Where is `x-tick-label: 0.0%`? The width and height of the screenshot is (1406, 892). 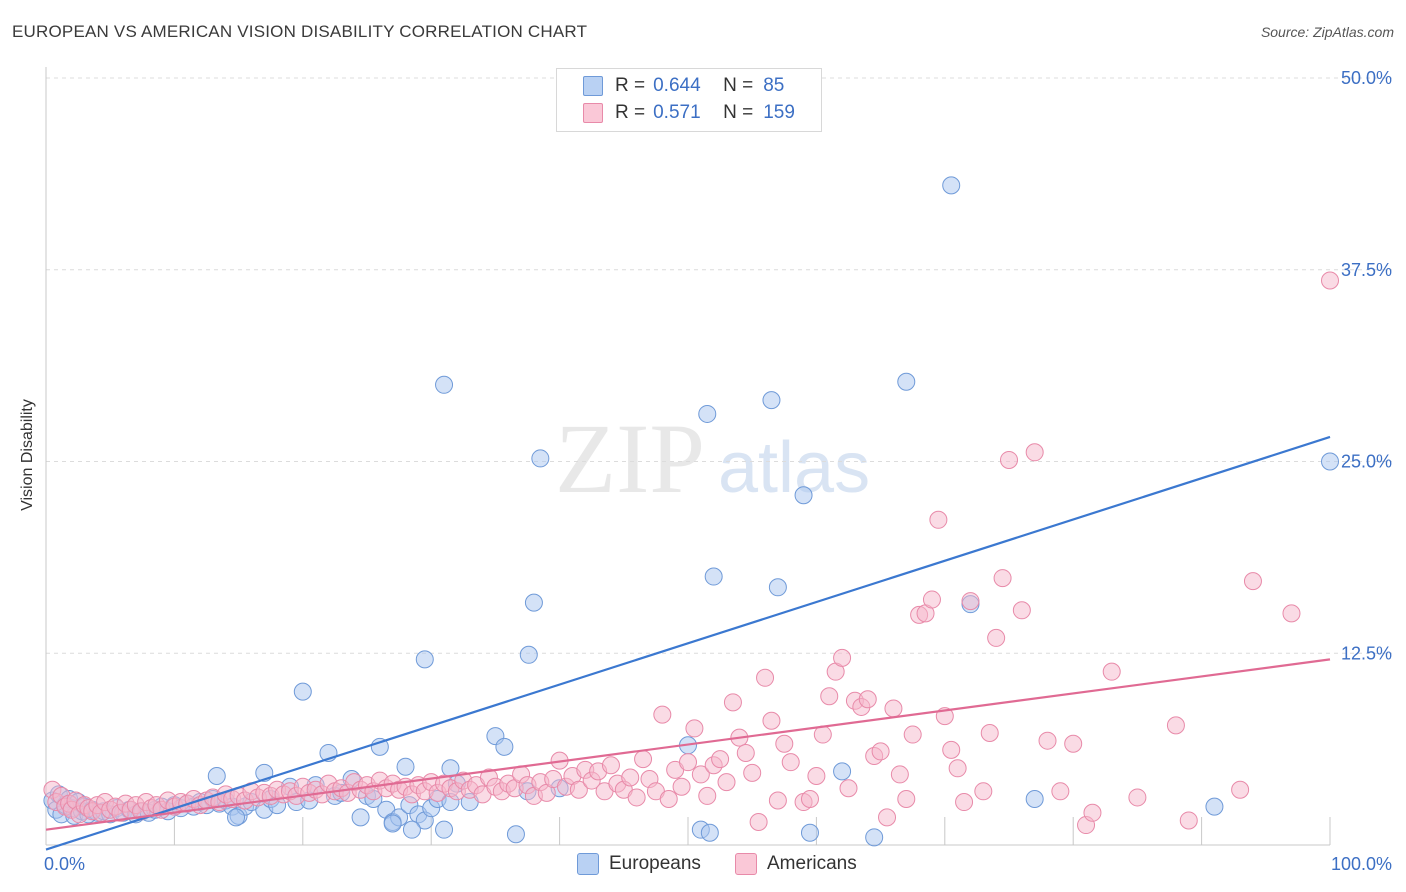 x-tick-label: 0.0% is located at coordinates (64, 864).